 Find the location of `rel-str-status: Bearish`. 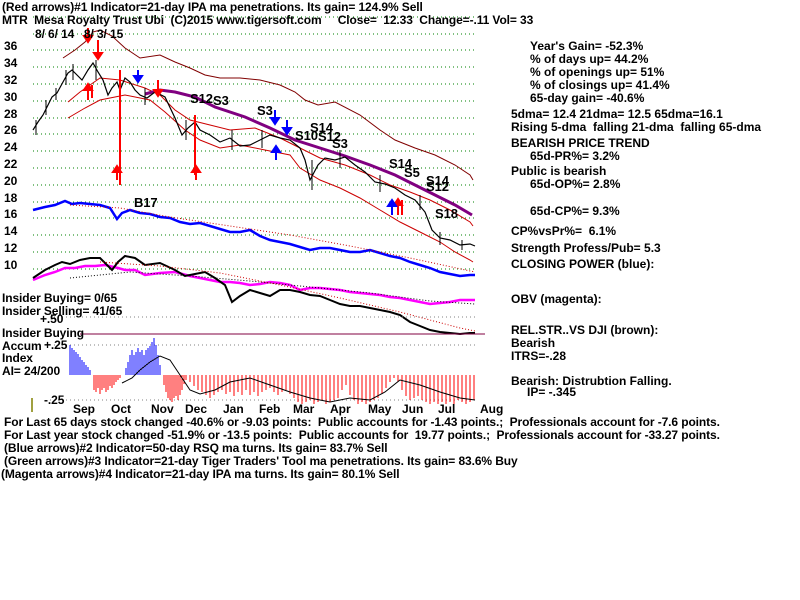

rel-str-status: Bearish is located at coordinates (533, 343).